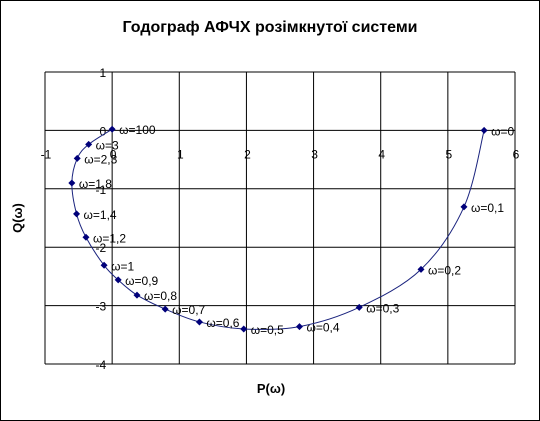 The width and height of the screenshot is (540, 421). What do you see at coordinates (141, 281) in the screenshot?
I see `data-point-label: ω=0,9` at bounding box center [141, 281].